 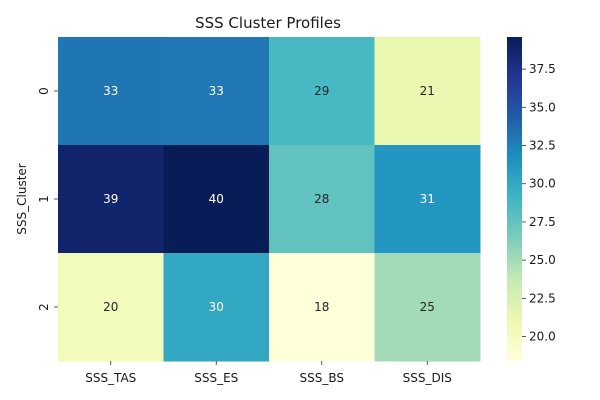 I want to click on cell-value-label: 40, so click(x=216, y=199).